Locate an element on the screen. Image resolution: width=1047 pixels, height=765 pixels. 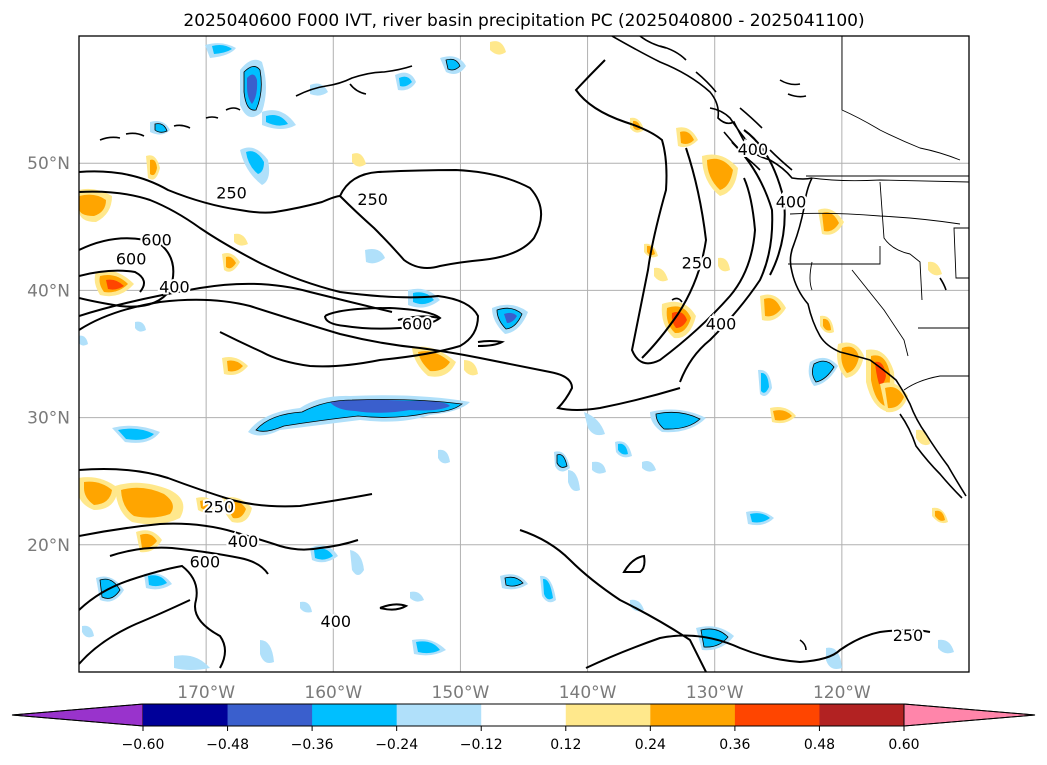
lon-tick-label: 130°W is located at coordinates (715, 693).